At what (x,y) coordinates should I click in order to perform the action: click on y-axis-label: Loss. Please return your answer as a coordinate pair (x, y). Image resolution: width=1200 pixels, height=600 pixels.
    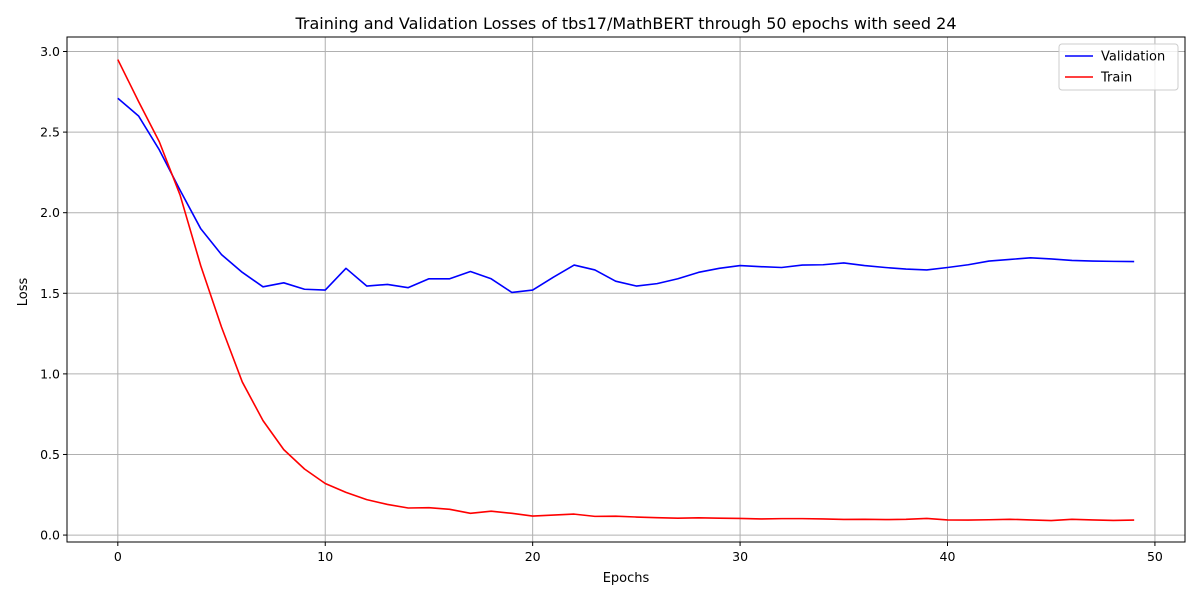
    Looking at the image, I should click on (23, 292).